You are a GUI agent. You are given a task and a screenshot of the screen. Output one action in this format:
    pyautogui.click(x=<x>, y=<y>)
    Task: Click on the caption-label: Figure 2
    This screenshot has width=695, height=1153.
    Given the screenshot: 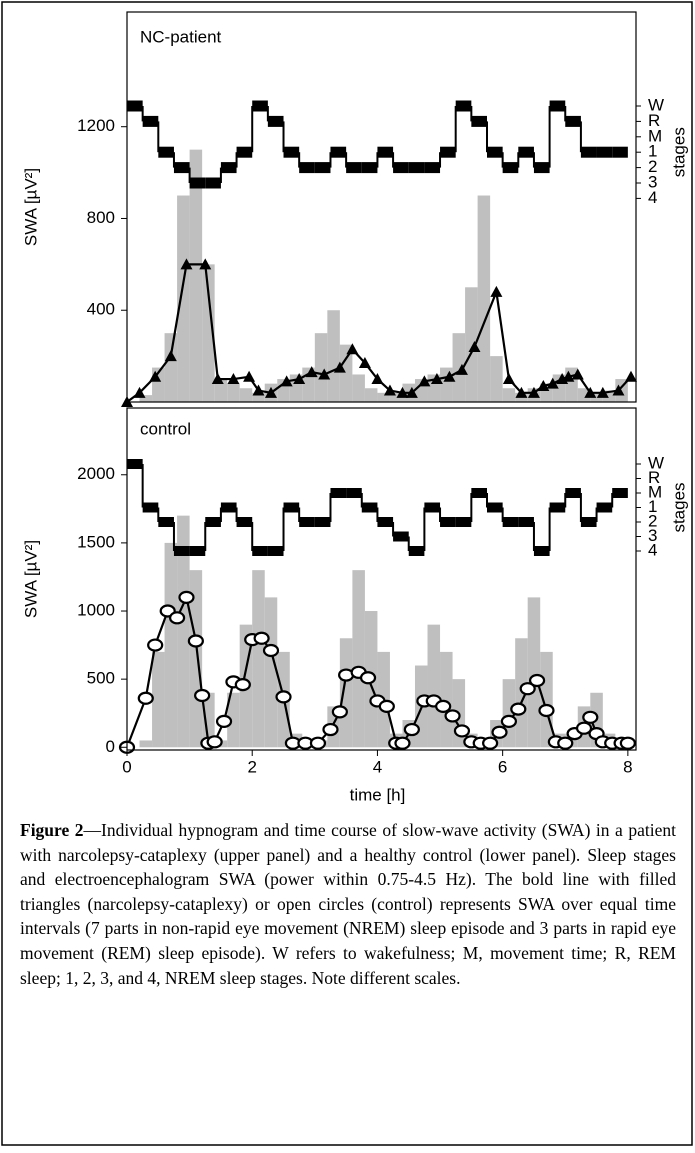 What is the action you would take?
    pyautogui.click(x=52, y=830)
    